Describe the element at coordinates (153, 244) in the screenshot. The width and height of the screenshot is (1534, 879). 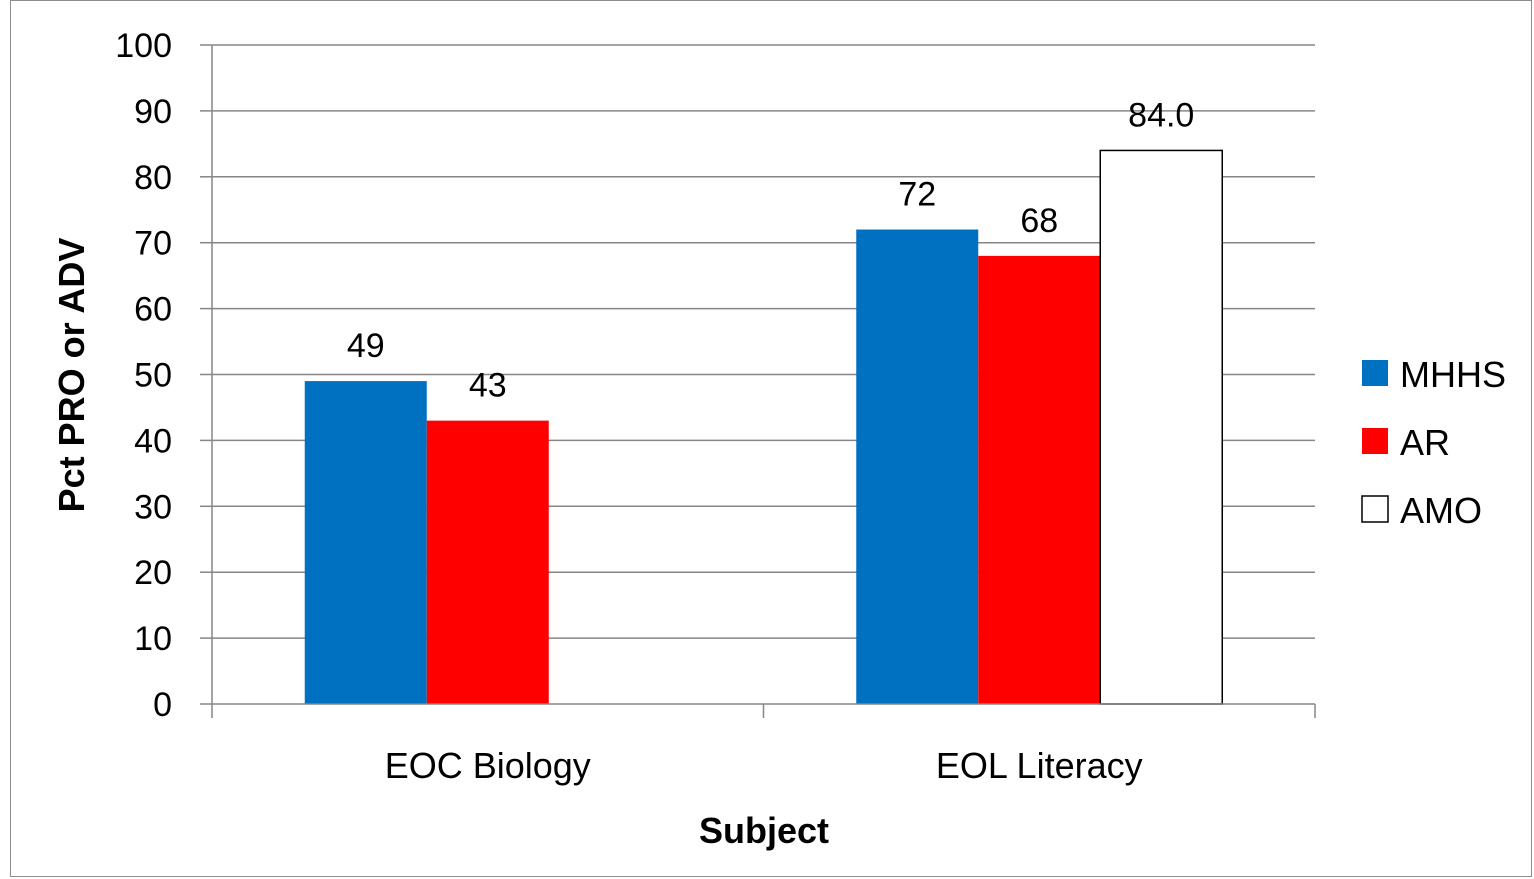
I see `y-tick-label: 70` at that location.